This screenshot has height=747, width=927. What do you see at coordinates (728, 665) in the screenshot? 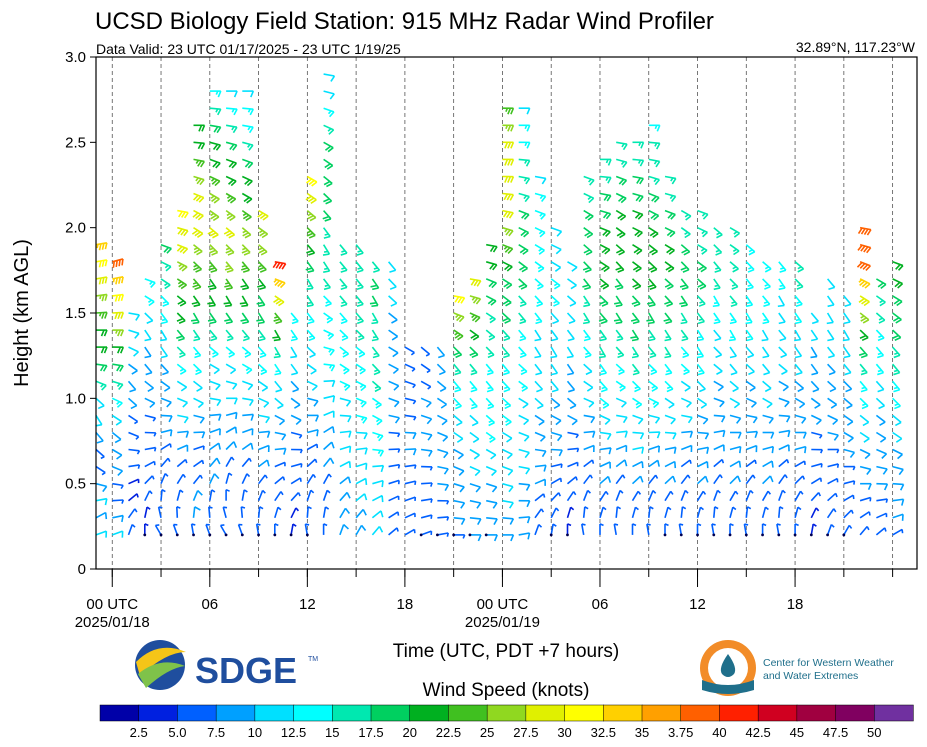
I see `cw3e-drop-icon` at bounding box center [728, 665].